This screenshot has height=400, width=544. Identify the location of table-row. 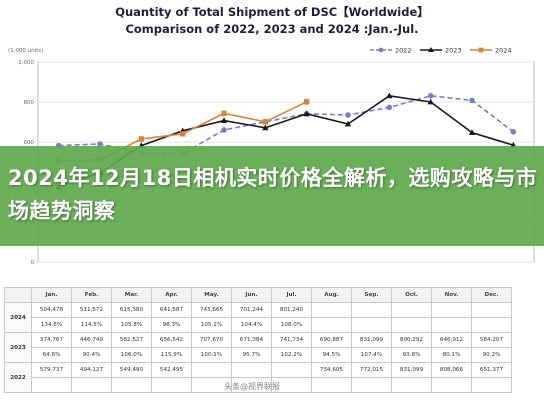
(258, 385).